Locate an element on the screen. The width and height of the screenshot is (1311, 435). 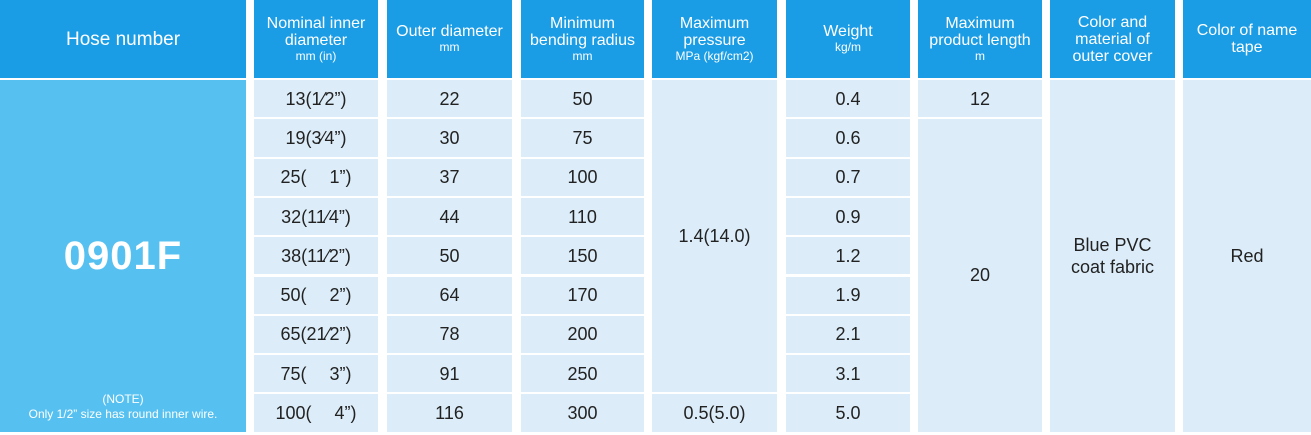
header-unit: mm (in) is located at coordinates (316, 55).